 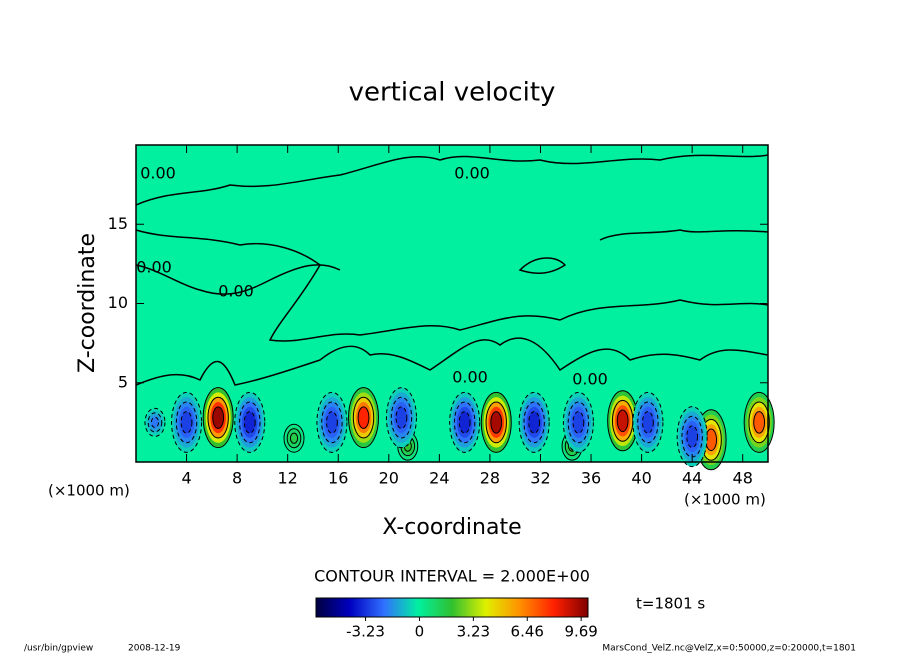 I want to click on contour-interval: CONTOUR INTERVAL = 2.000E+00, so click(x=452, y=576).